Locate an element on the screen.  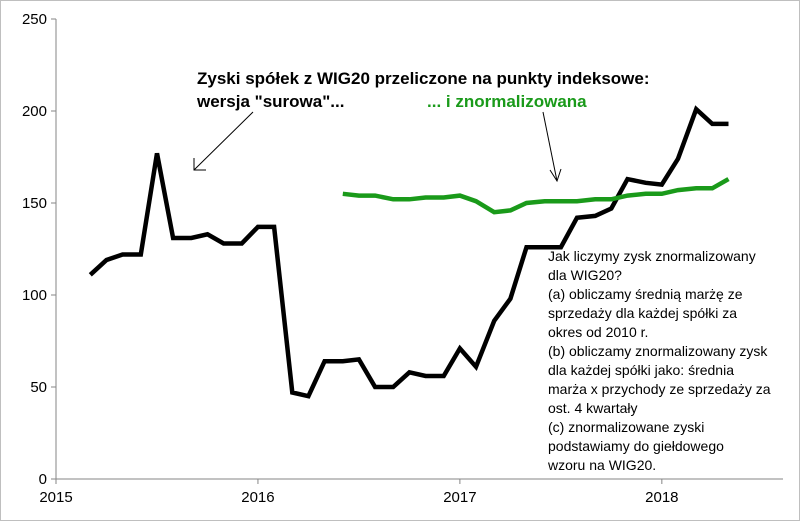
y-tick-label: 0 is located at coordinates (43, 479).